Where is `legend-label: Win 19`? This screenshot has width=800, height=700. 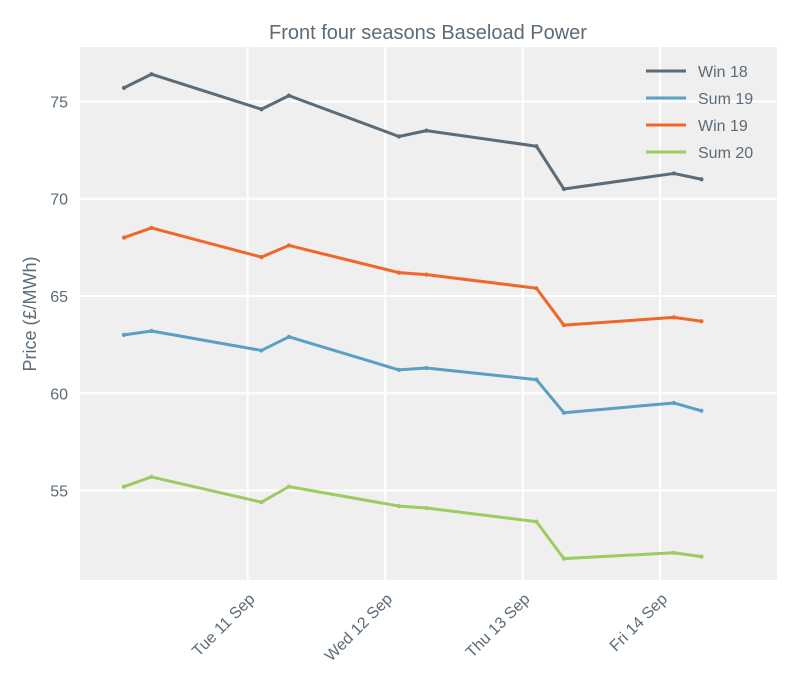
legend-label: Win 19 is located at coordinates (723, 126).